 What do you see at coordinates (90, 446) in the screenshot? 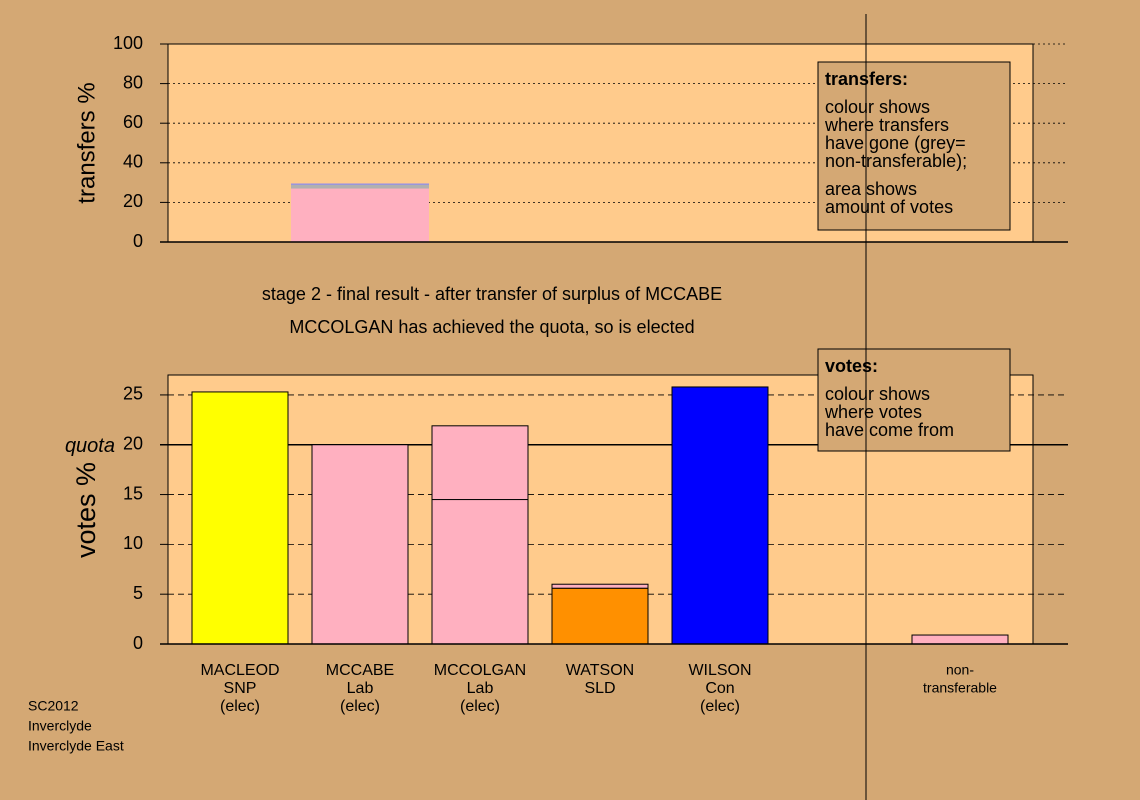
I see `quota-label: quota` at bounding box center [90, 446].